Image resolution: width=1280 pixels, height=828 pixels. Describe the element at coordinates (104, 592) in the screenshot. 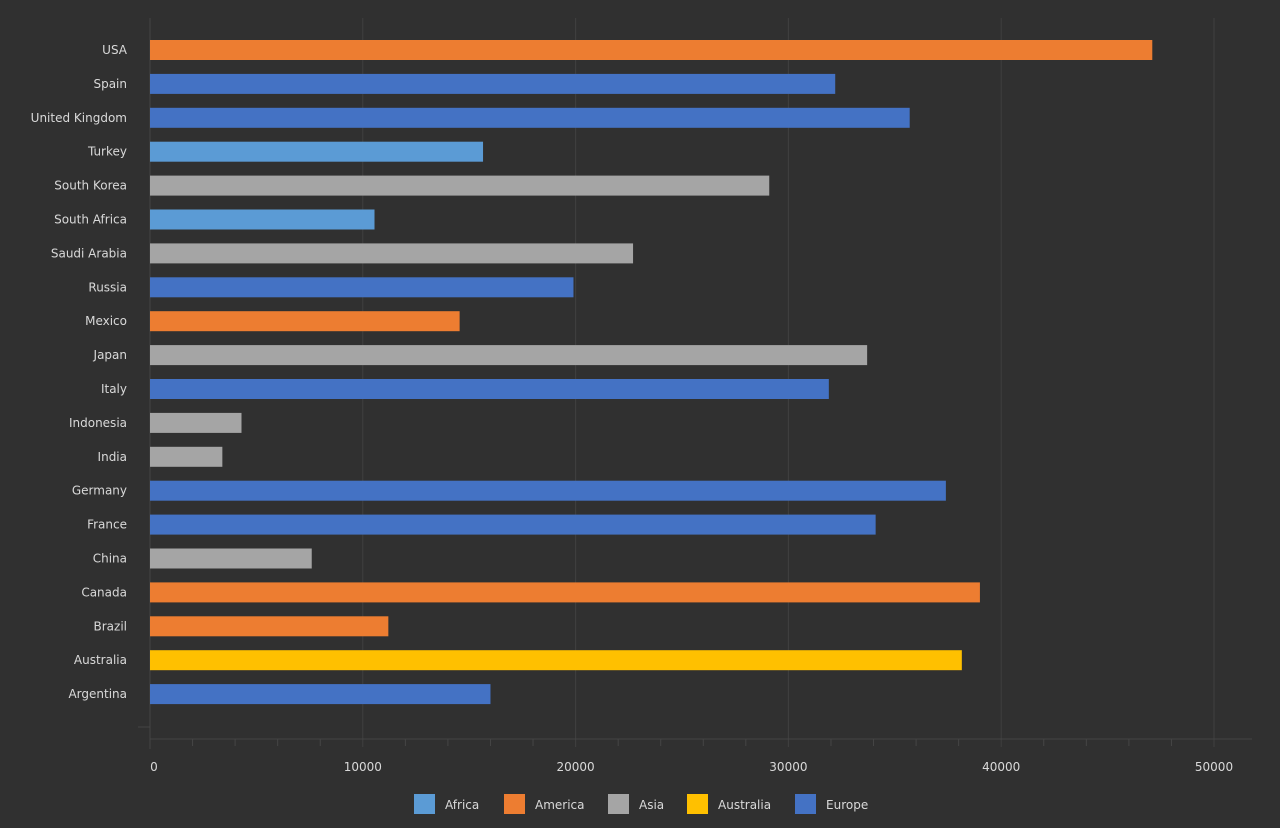

I see `y-tick-label: Canada` at that location.